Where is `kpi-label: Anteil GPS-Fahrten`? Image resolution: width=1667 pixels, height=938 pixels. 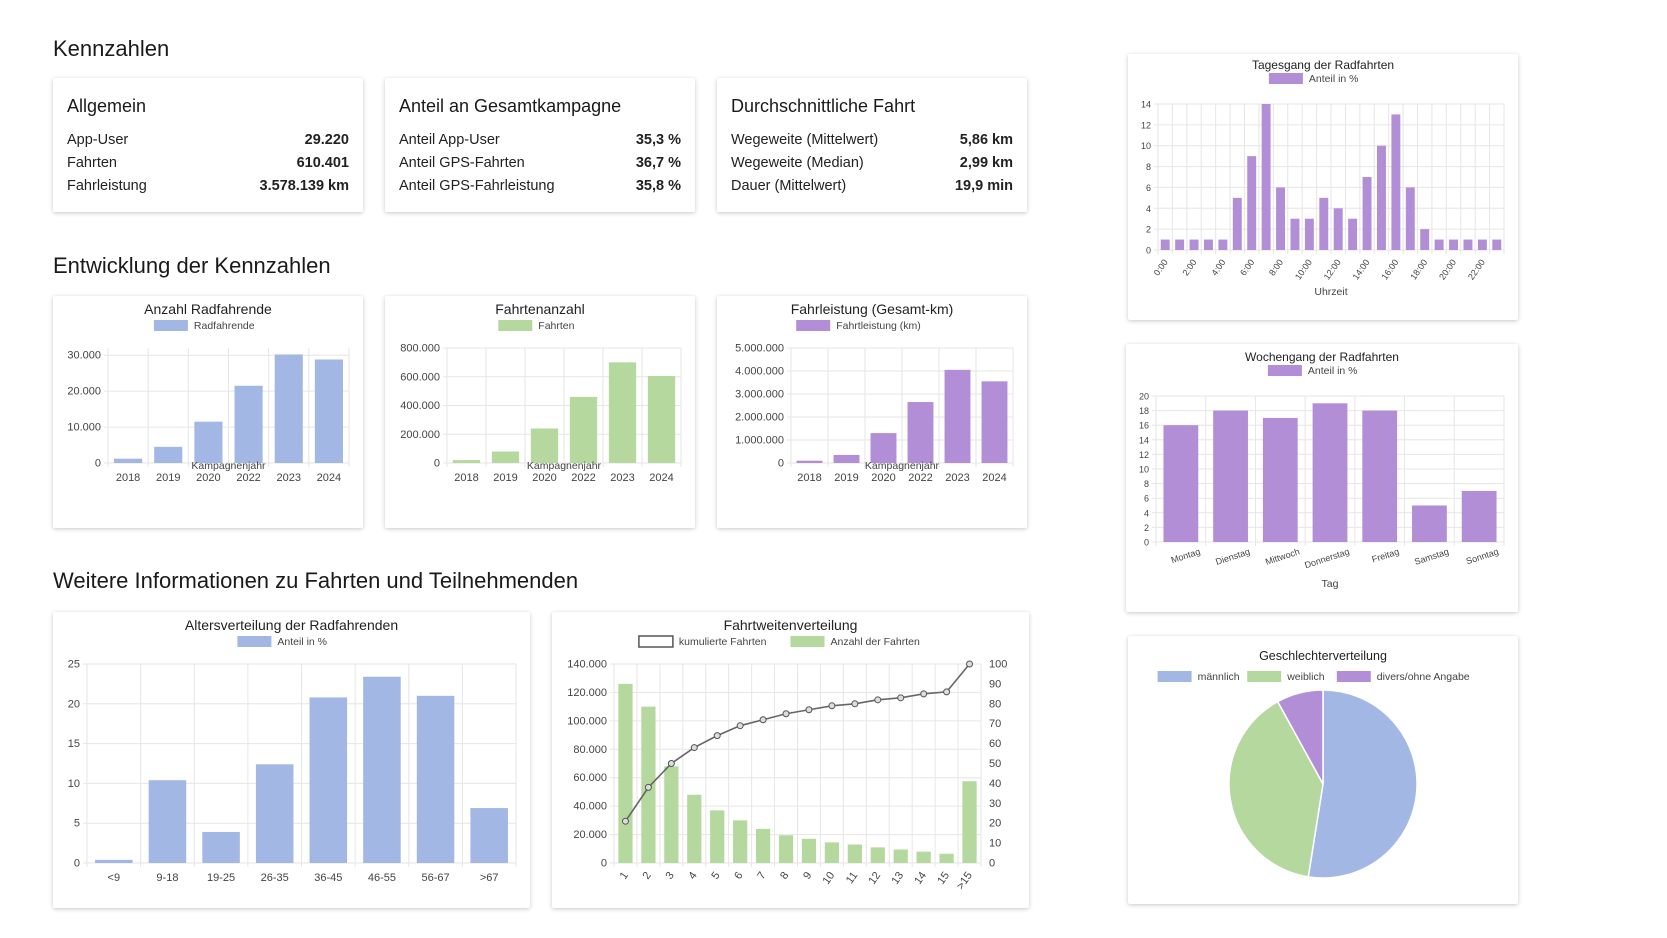 kpi-label: Anteil GPS-Fahrten is located at coordinates (462, 163).